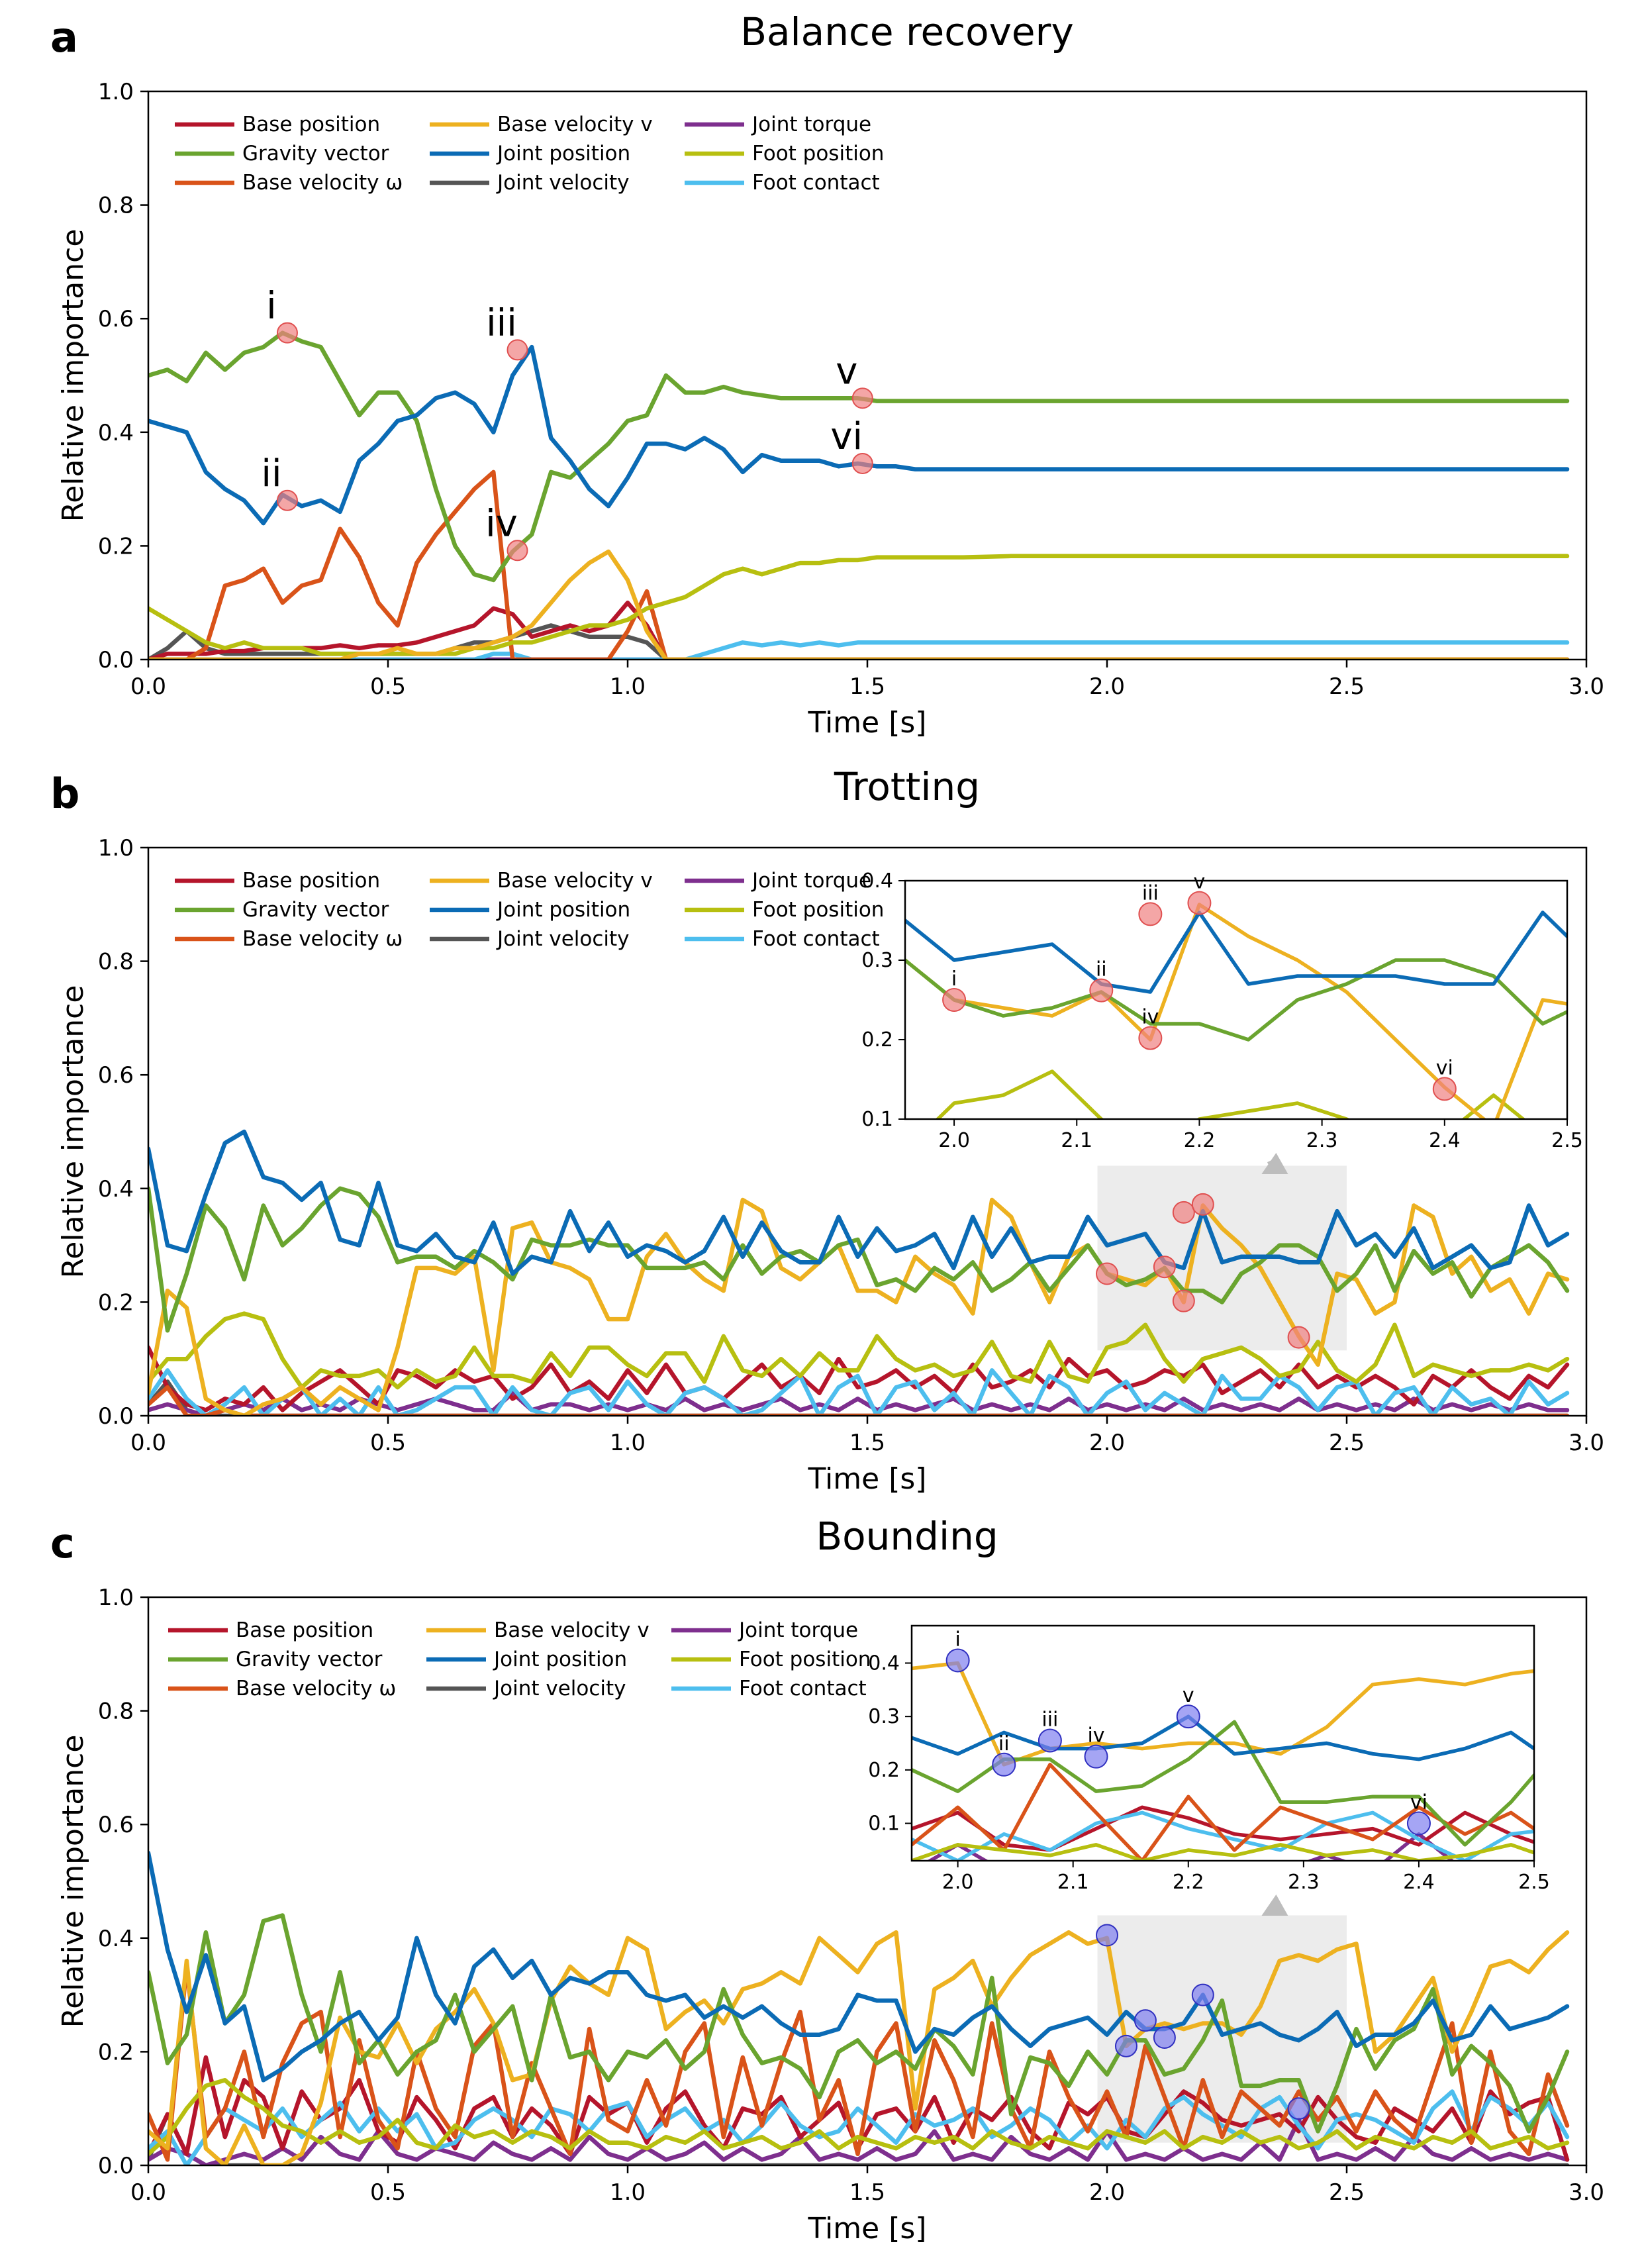  Describe the element at coordinates (628, 1443) in the screenshot. I see `x-tick-label: 1.0` at that location.